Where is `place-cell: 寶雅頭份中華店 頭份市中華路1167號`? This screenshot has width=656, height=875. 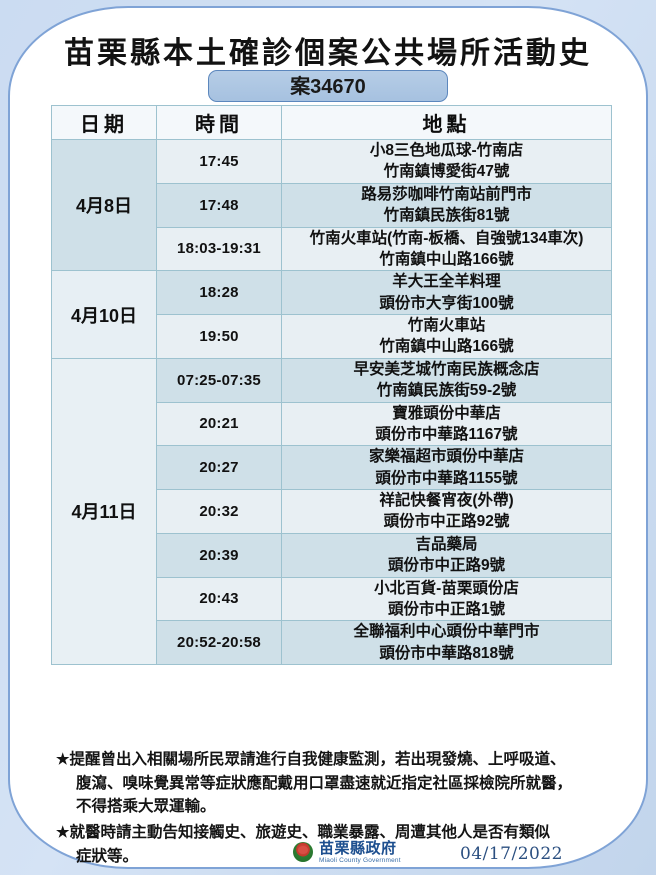 place-cell: 寶雅頭份中華店 頭份市中華路1167號 is located at coordinates (446, 424).